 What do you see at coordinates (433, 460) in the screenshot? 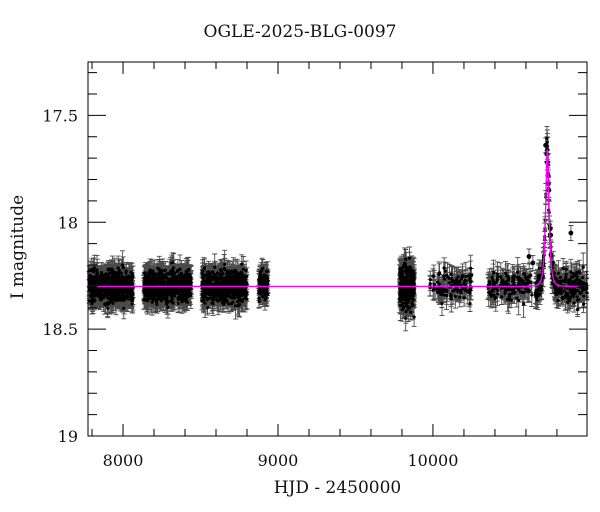
I see `x-tick-label: 10000` at bounding box center [433, 460].